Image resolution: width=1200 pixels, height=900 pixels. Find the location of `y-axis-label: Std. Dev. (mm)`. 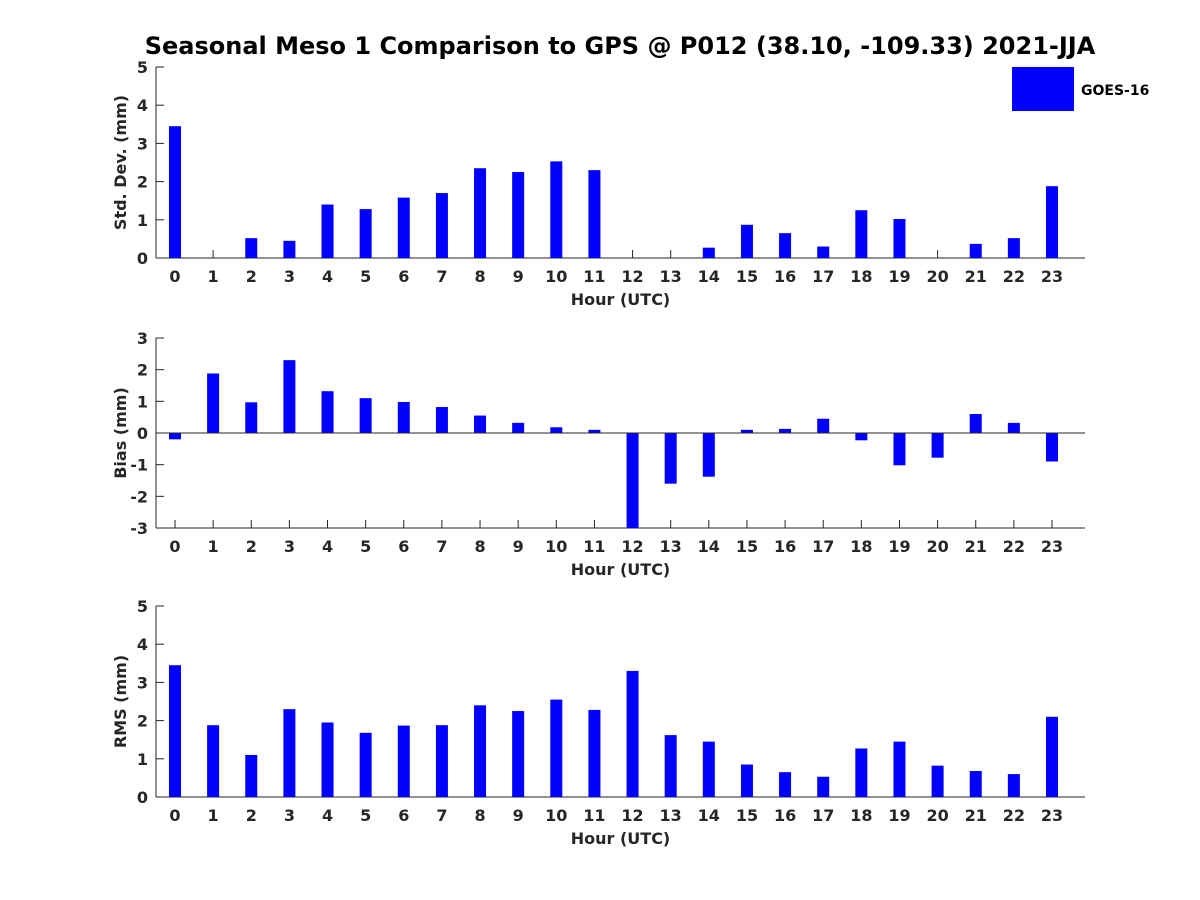

y-axis-label: Std. Dev. (mm) is located at coordinates (120, 162).